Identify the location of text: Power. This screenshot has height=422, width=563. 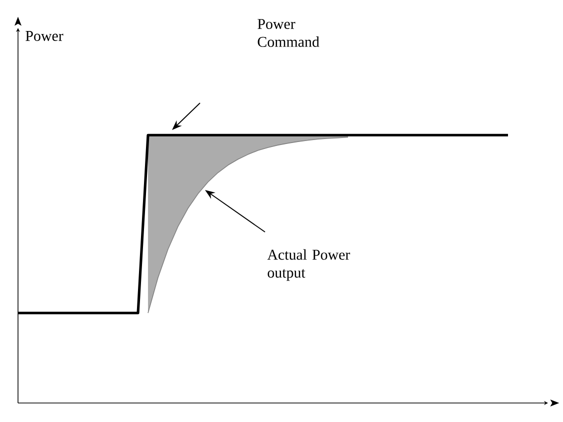
(45, 36).